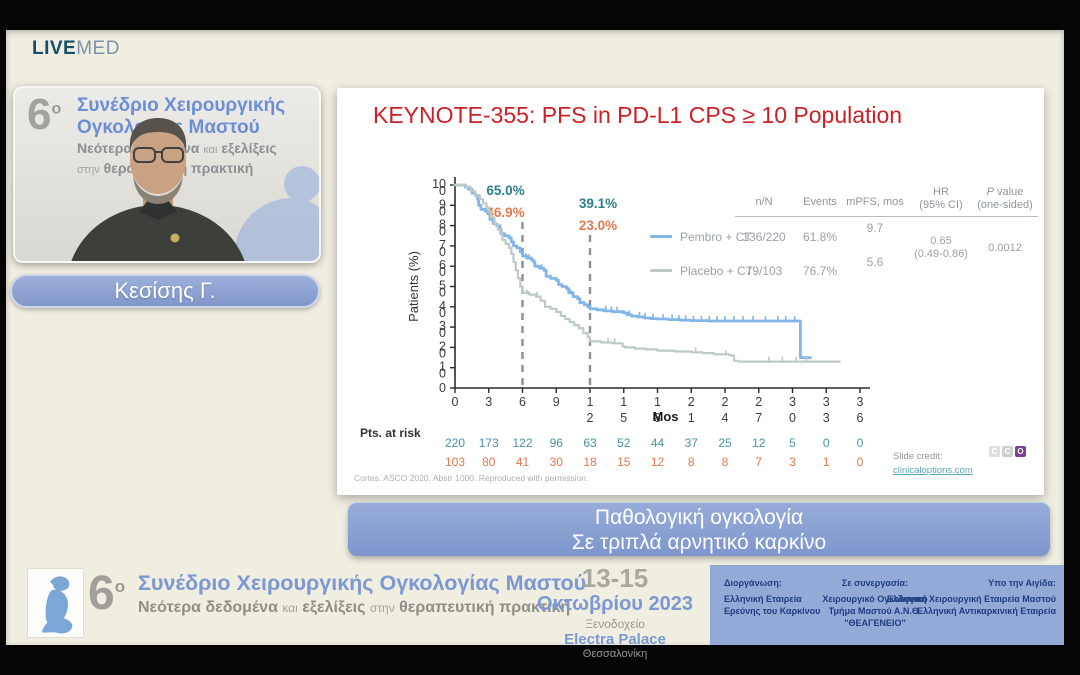 This screenshot has height=675, width=1080. Describe the element at coordinates (1007, 451) in the screenshot. I see `cco-logo-square: C` at that location.